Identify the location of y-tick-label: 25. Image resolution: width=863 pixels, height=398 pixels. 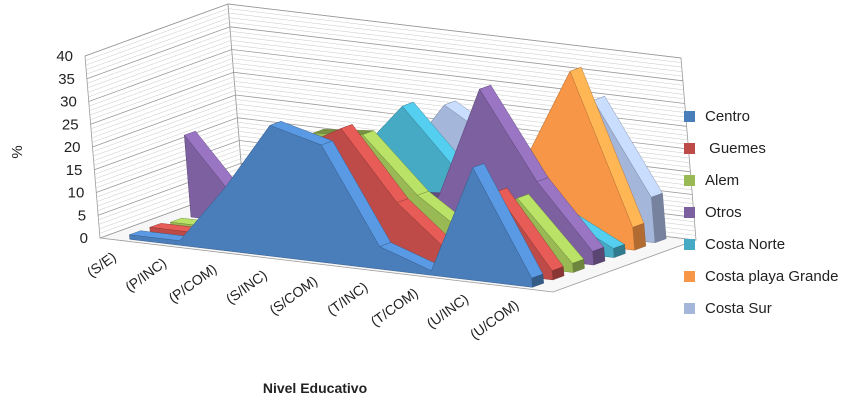
(70, 124).